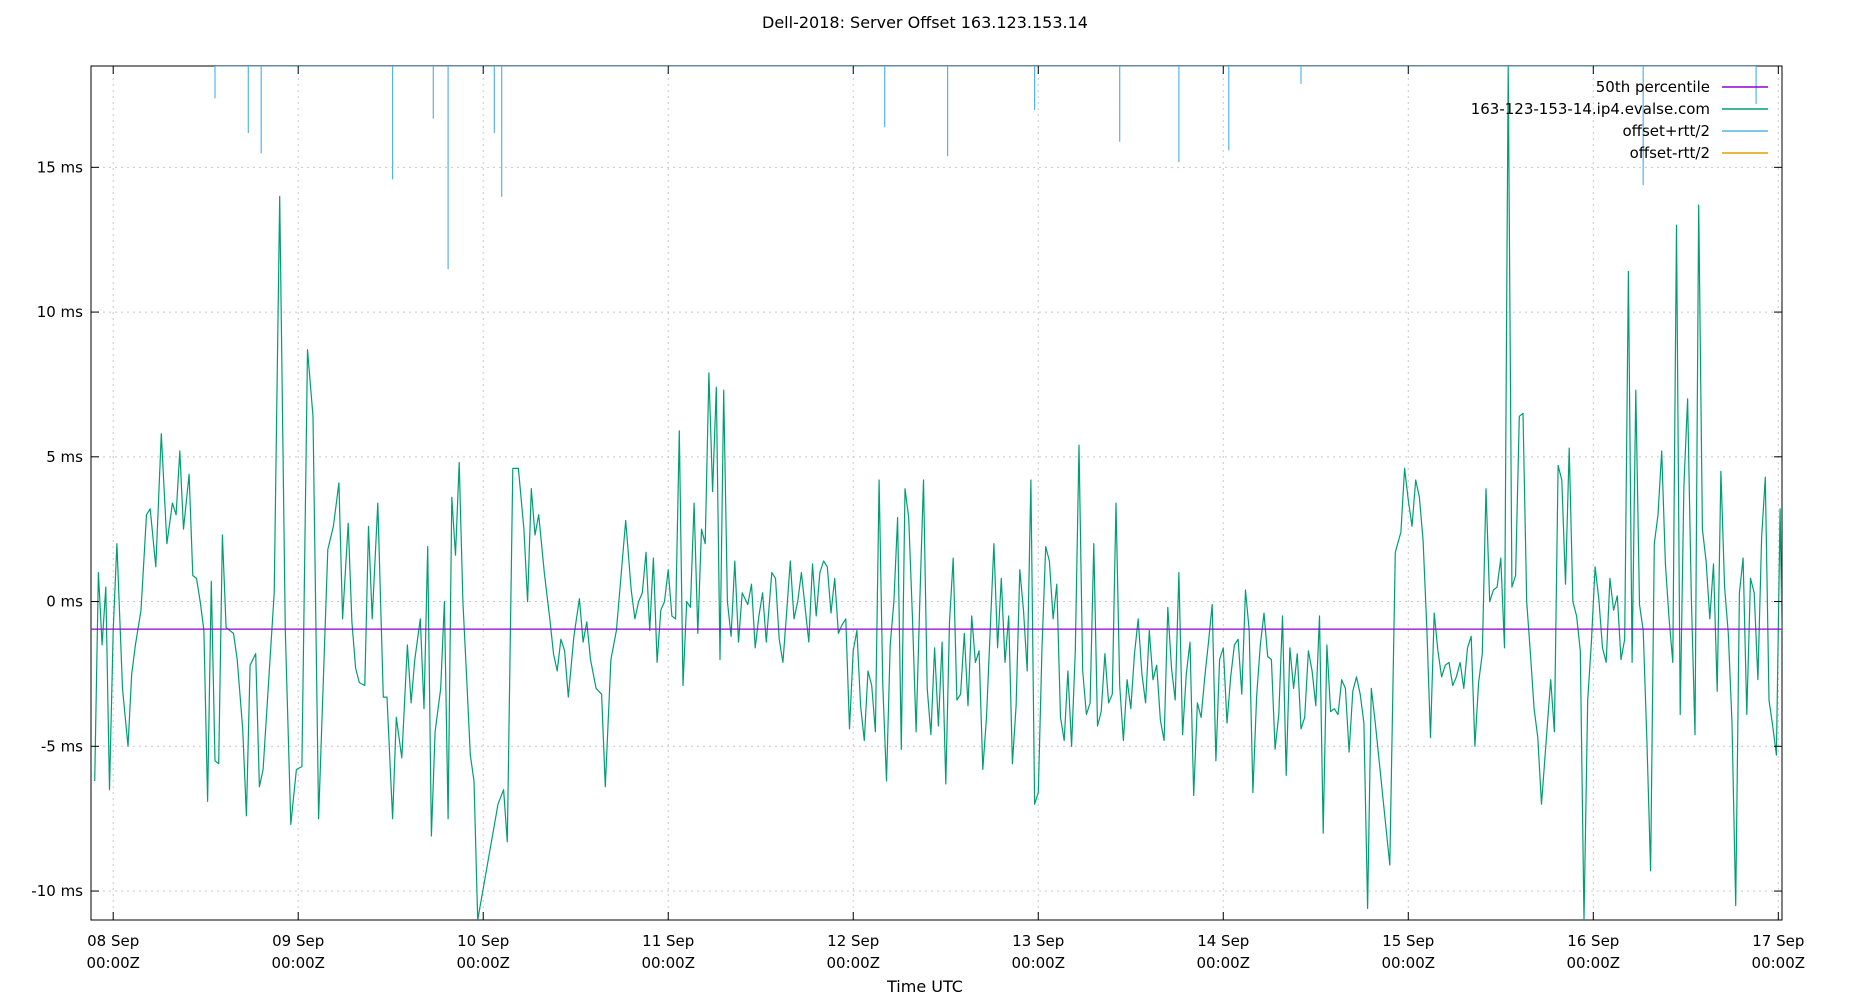 This screenshot has height=1000, width=1850. What do you see at coordinates (483, 941) in the screenshot?
I see `x-tick-label-date: 10 Sep` at bounding box center [483, 941].